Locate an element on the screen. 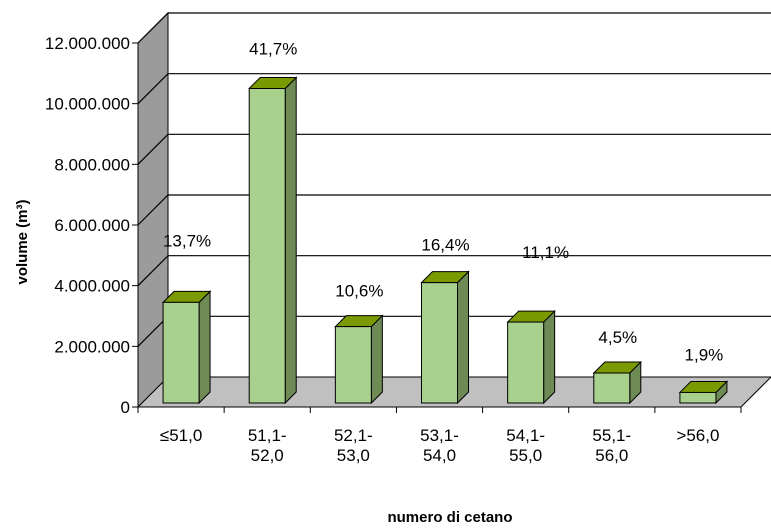  x-tick-label: 55,1-56,0 is located at coordinates (611, 445).